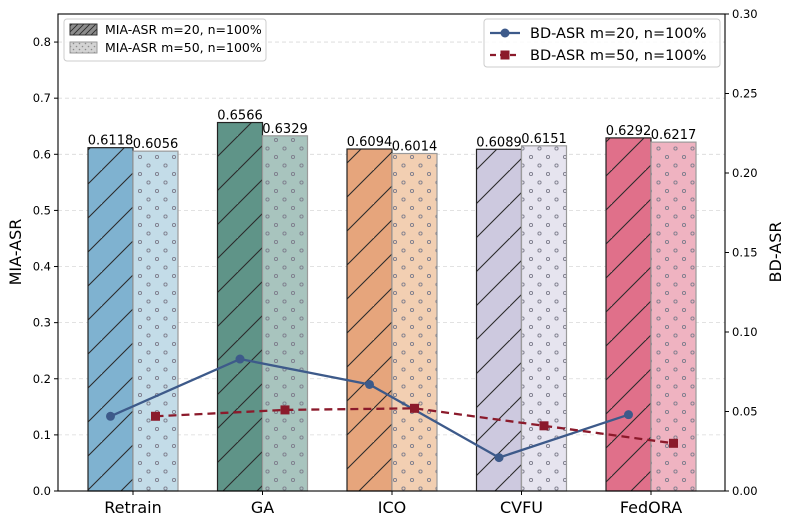 Image resolution: width=793 pixels, height=525 pixels. I want to click on x-tick-label: FedORA, so click(651, 507).